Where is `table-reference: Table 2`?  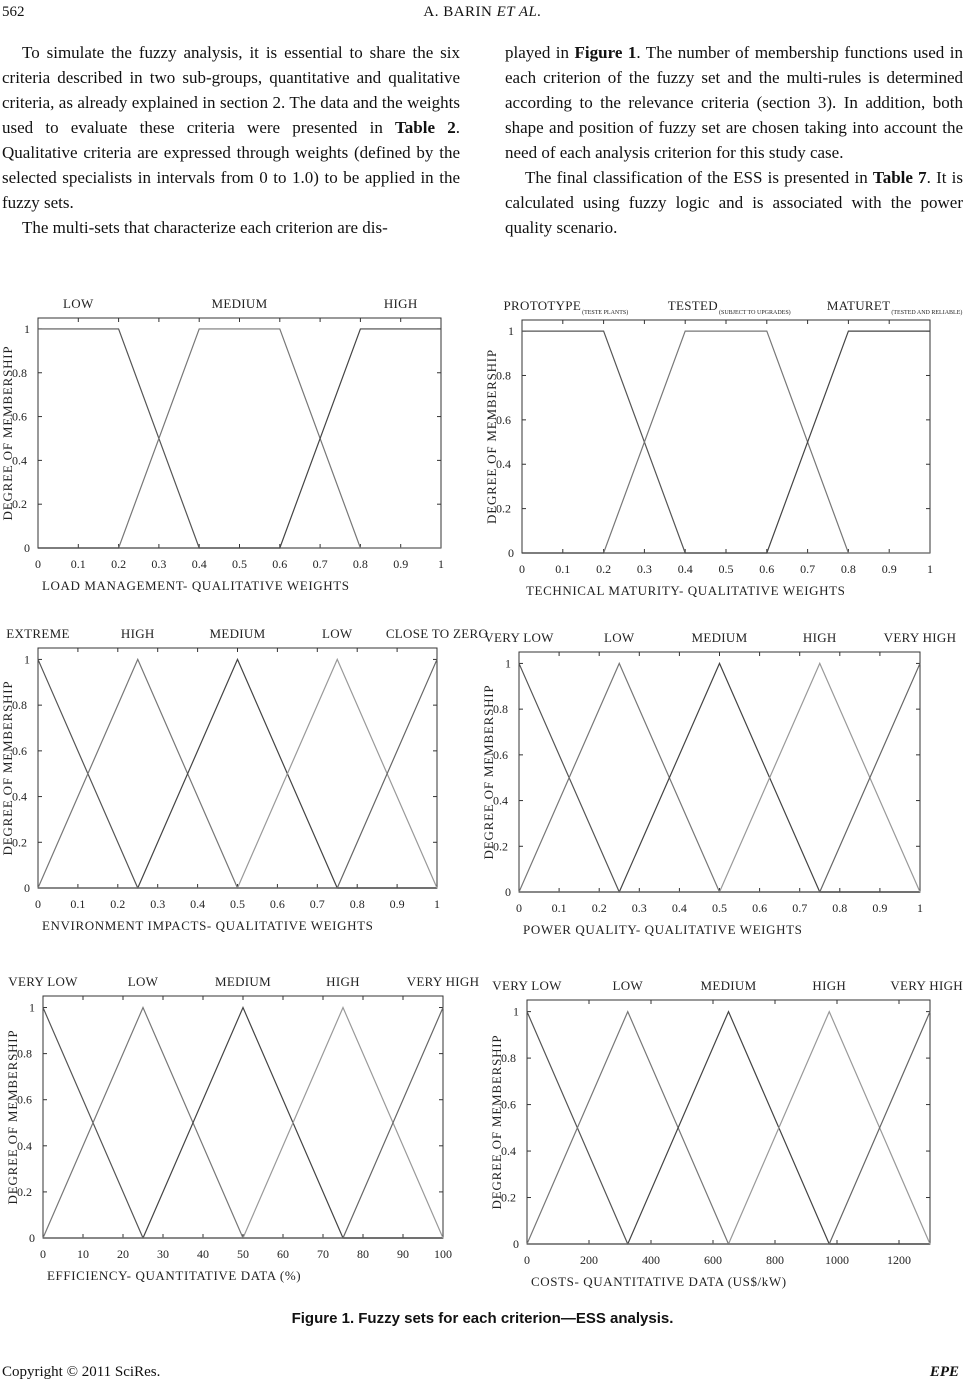
table-reference: Table 2 is located at coordinates (425, 127).